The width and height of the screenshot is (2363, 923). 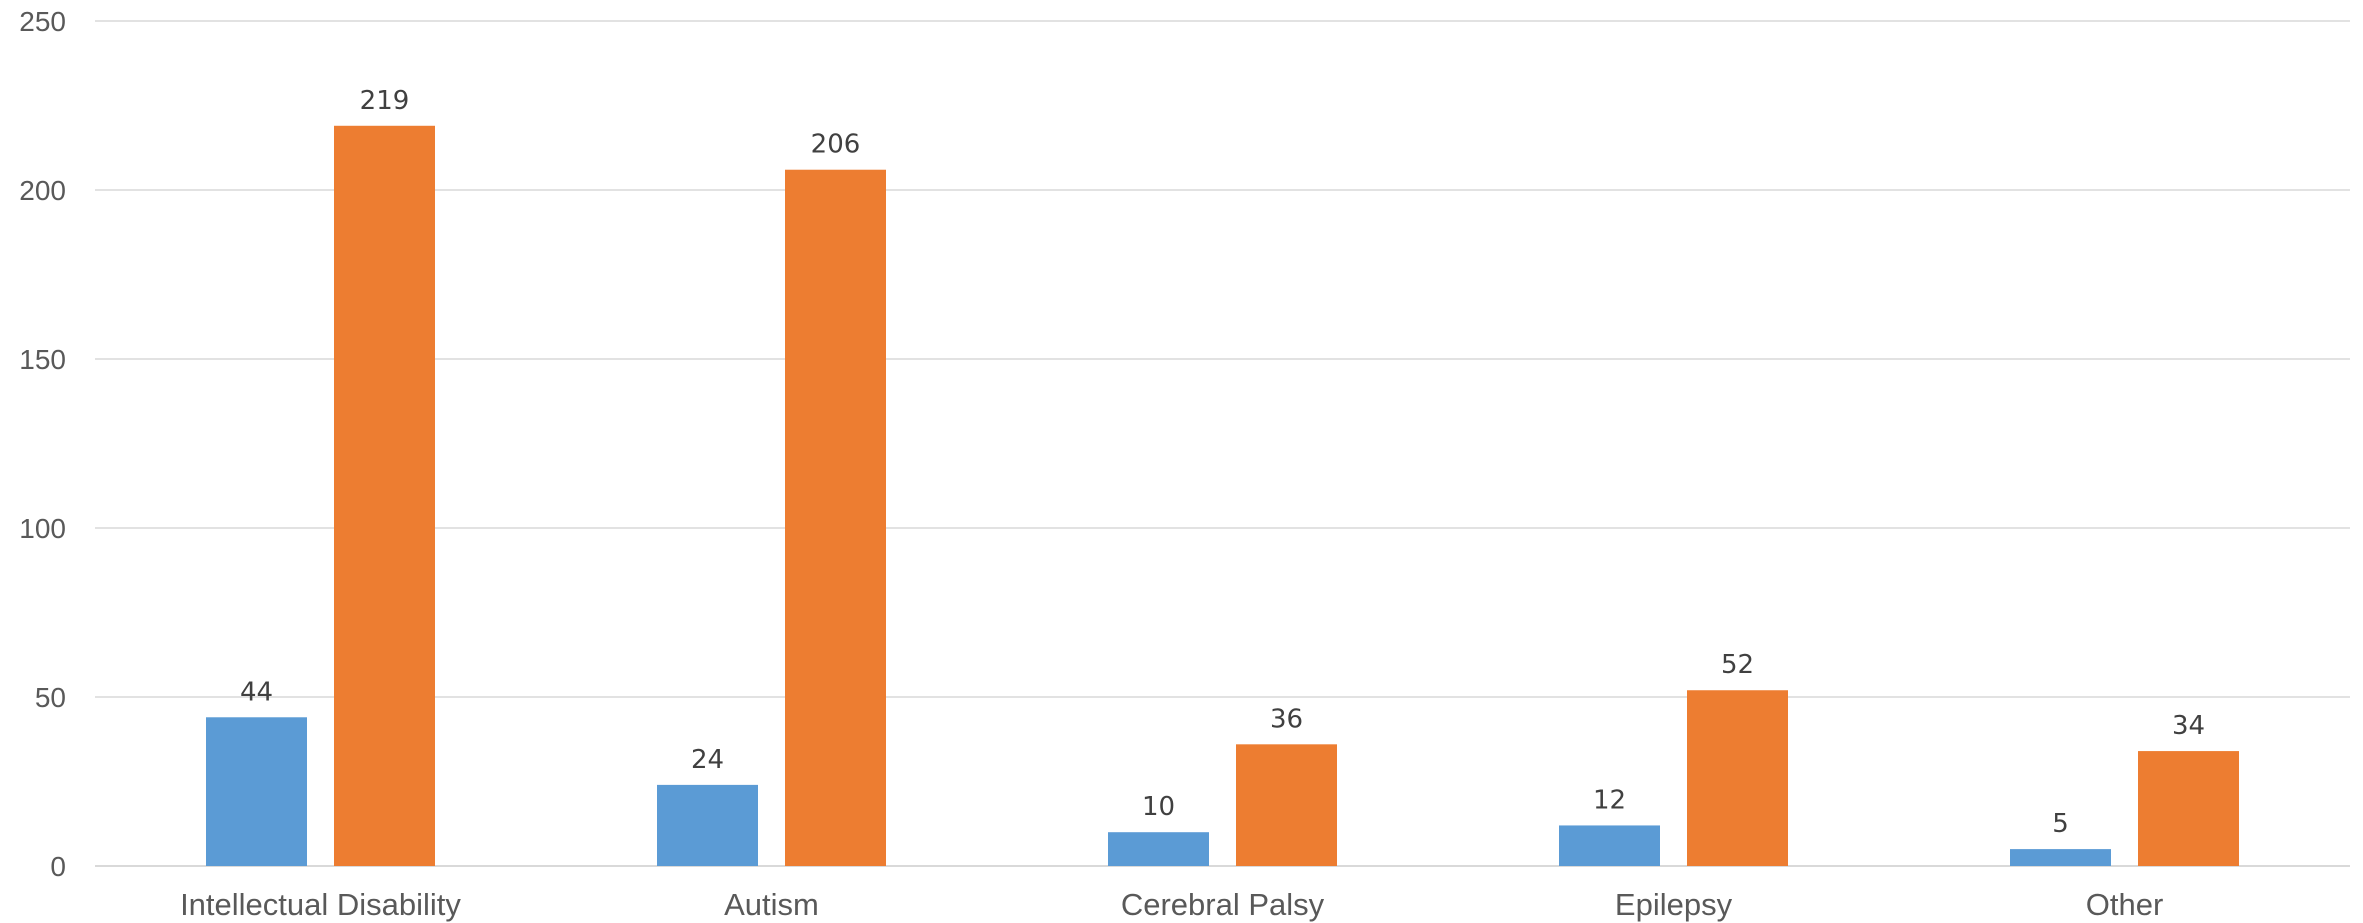 I want to click on data-label: 12, so click(x=1609, y=800).